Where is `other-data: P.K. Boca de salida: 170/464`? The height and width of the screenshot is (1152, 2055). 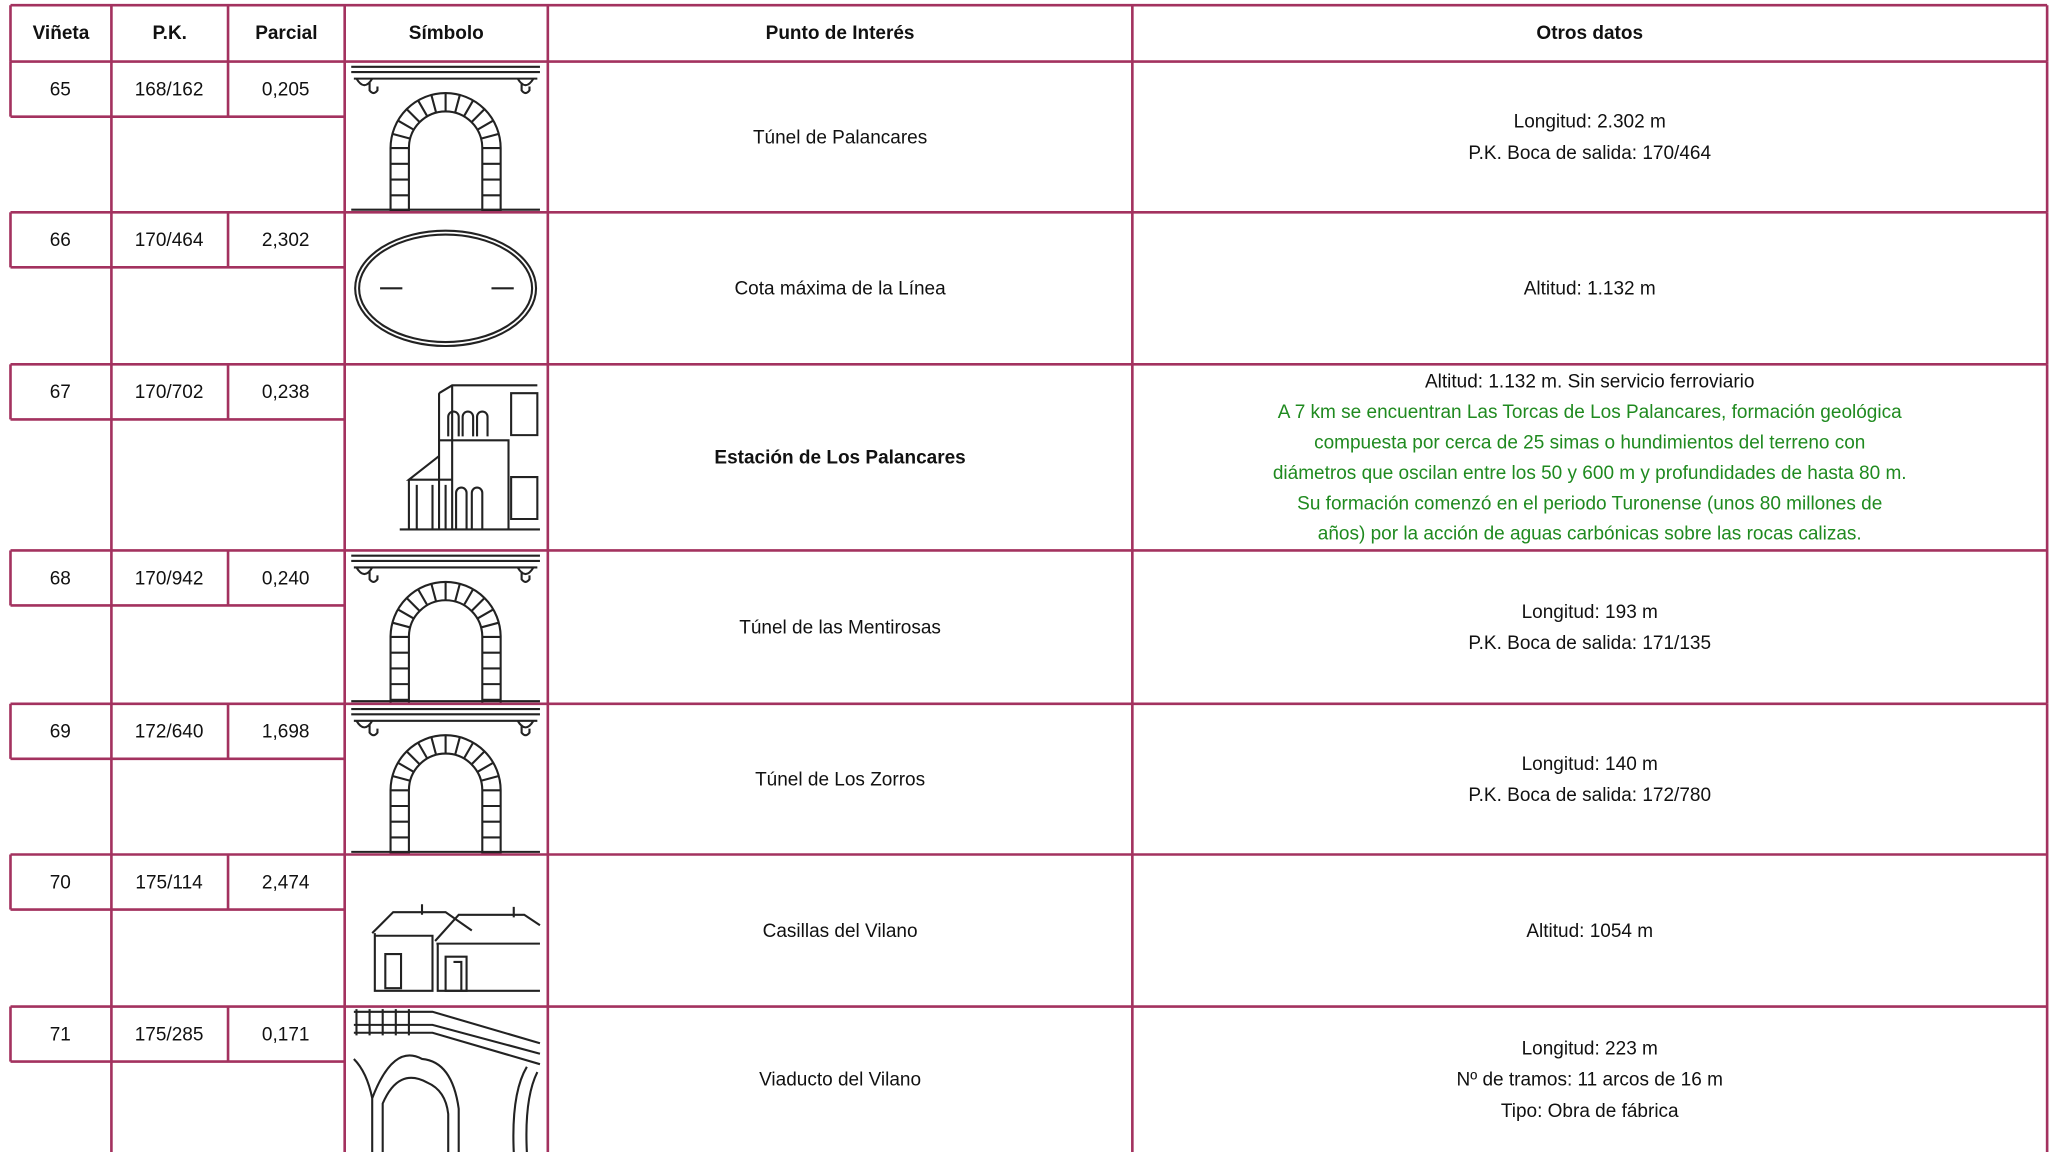
other-data: P.K. Boca de salida: 170/464 is located at coordinates (1589, 153).